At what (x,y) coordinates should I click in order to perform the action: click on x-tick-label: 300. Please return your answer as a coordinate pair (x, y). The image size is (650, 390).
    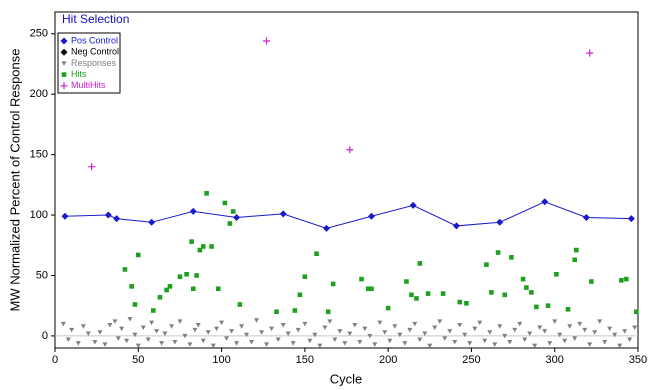
    Looking at the image, I should click on (555, 360).